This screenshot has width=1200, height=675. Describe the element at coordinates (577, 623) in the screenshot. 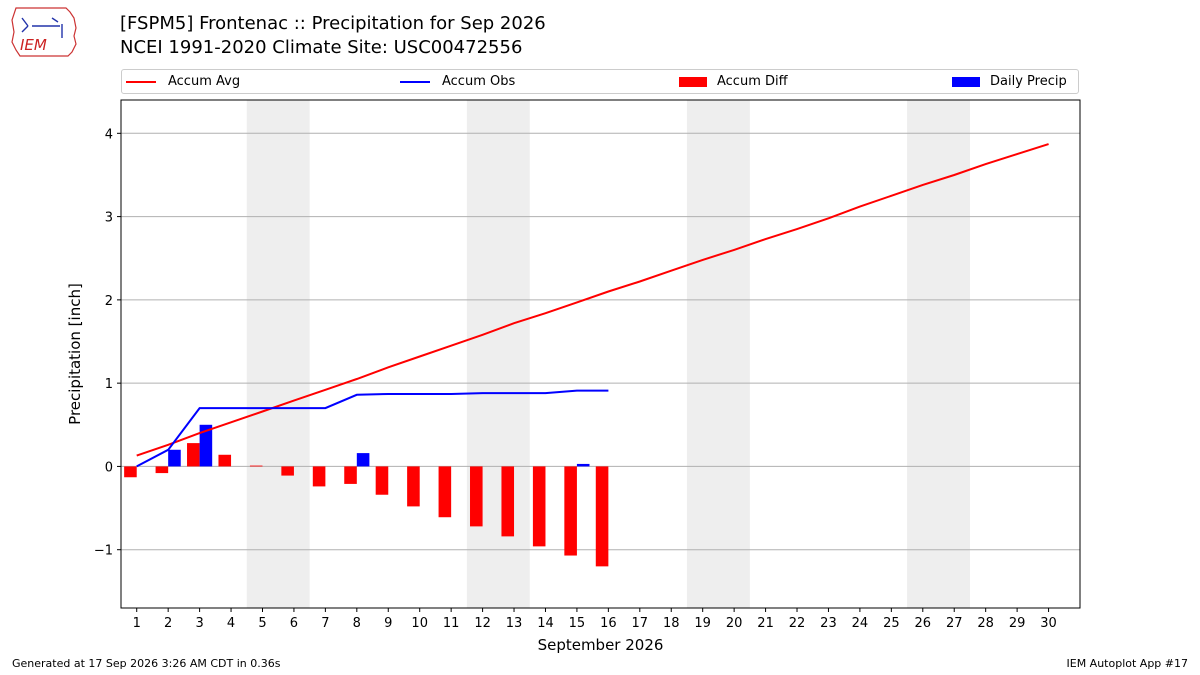

I see `x-tick-label: 15` at that location.